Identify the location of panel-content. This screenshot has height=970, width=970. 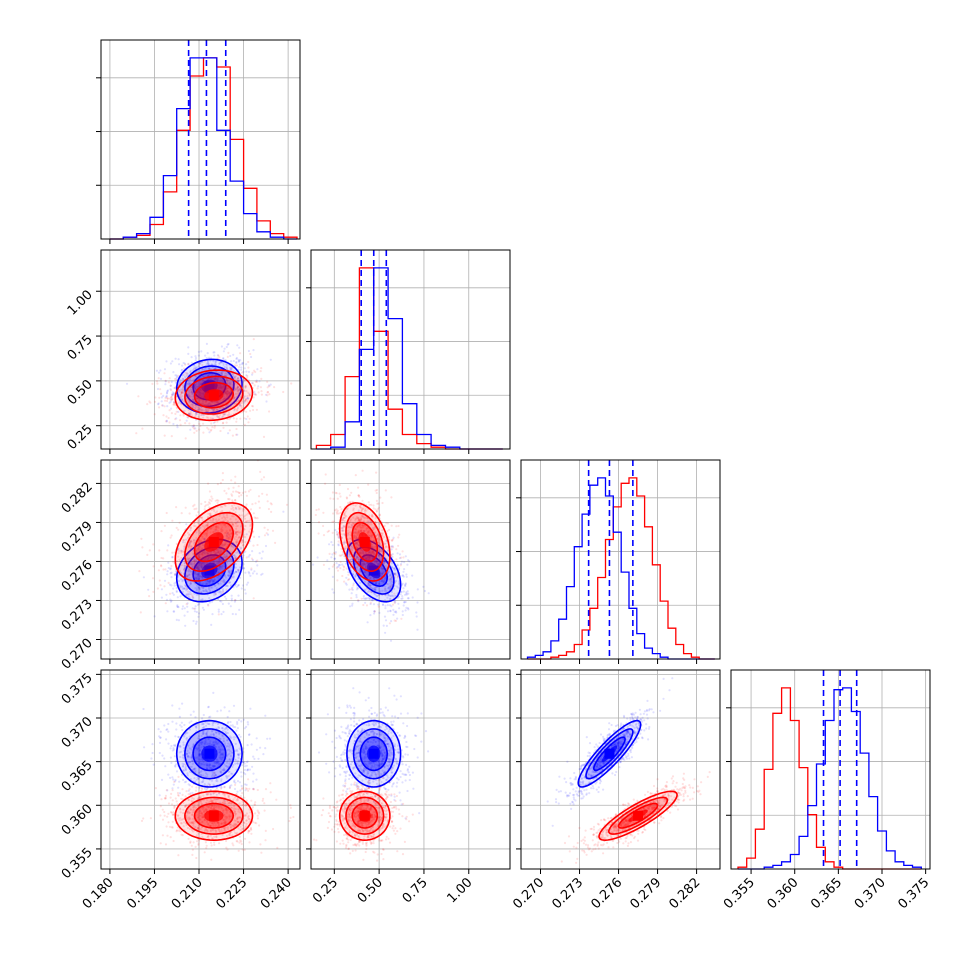
(371, 555).